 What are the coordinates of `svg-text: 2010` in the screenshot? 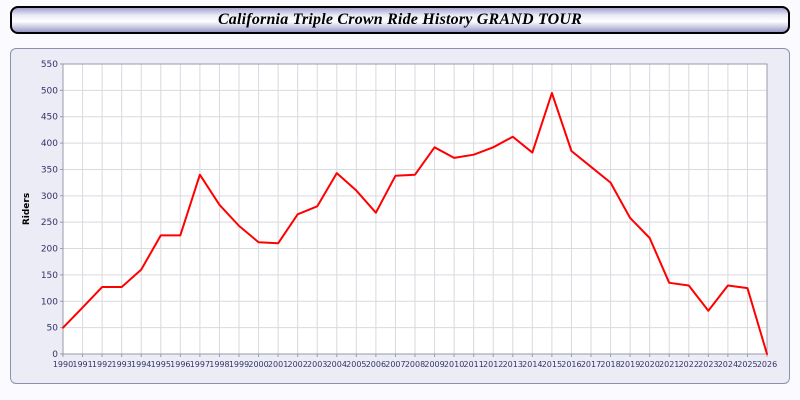 It's located at (454, 364).